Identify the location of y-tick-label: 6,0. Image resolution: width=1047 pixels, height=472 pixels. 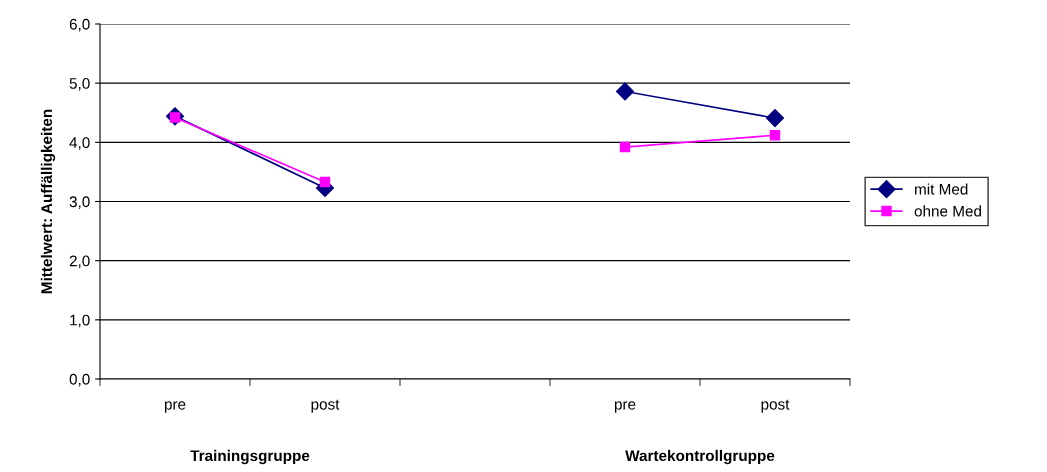
(79, 25).